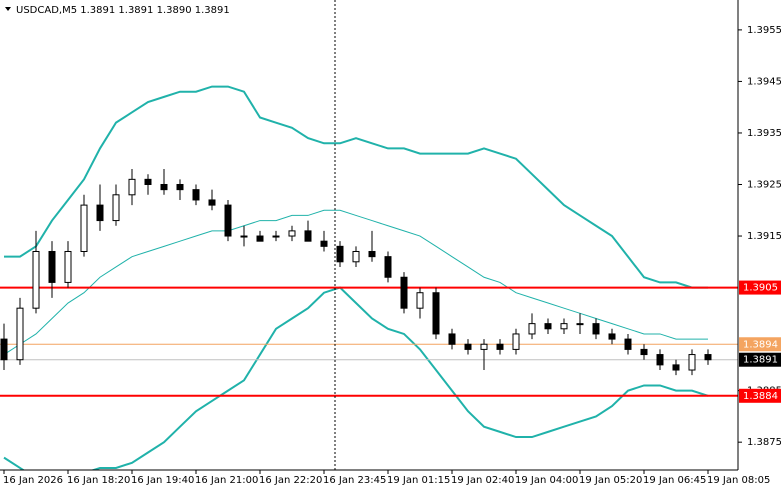 This screenshot has height=489, width=781. I want to click on x-tick-label: 16 Jan 18:20, so click(98, 480).